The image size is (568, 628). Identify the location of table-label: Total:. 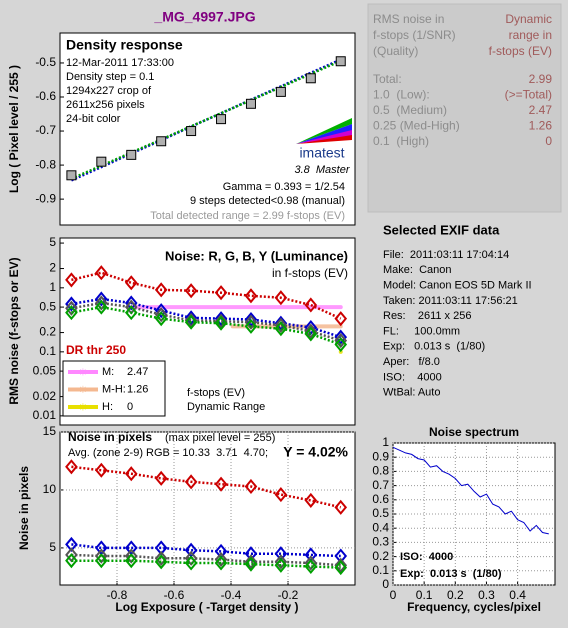
(387, 79).